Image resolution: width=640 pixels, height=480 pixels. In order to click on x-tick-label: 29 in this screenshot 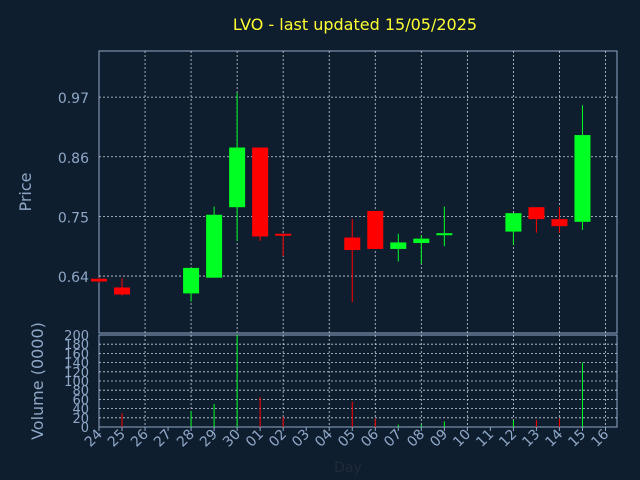, I will do `click(209, 439)`.